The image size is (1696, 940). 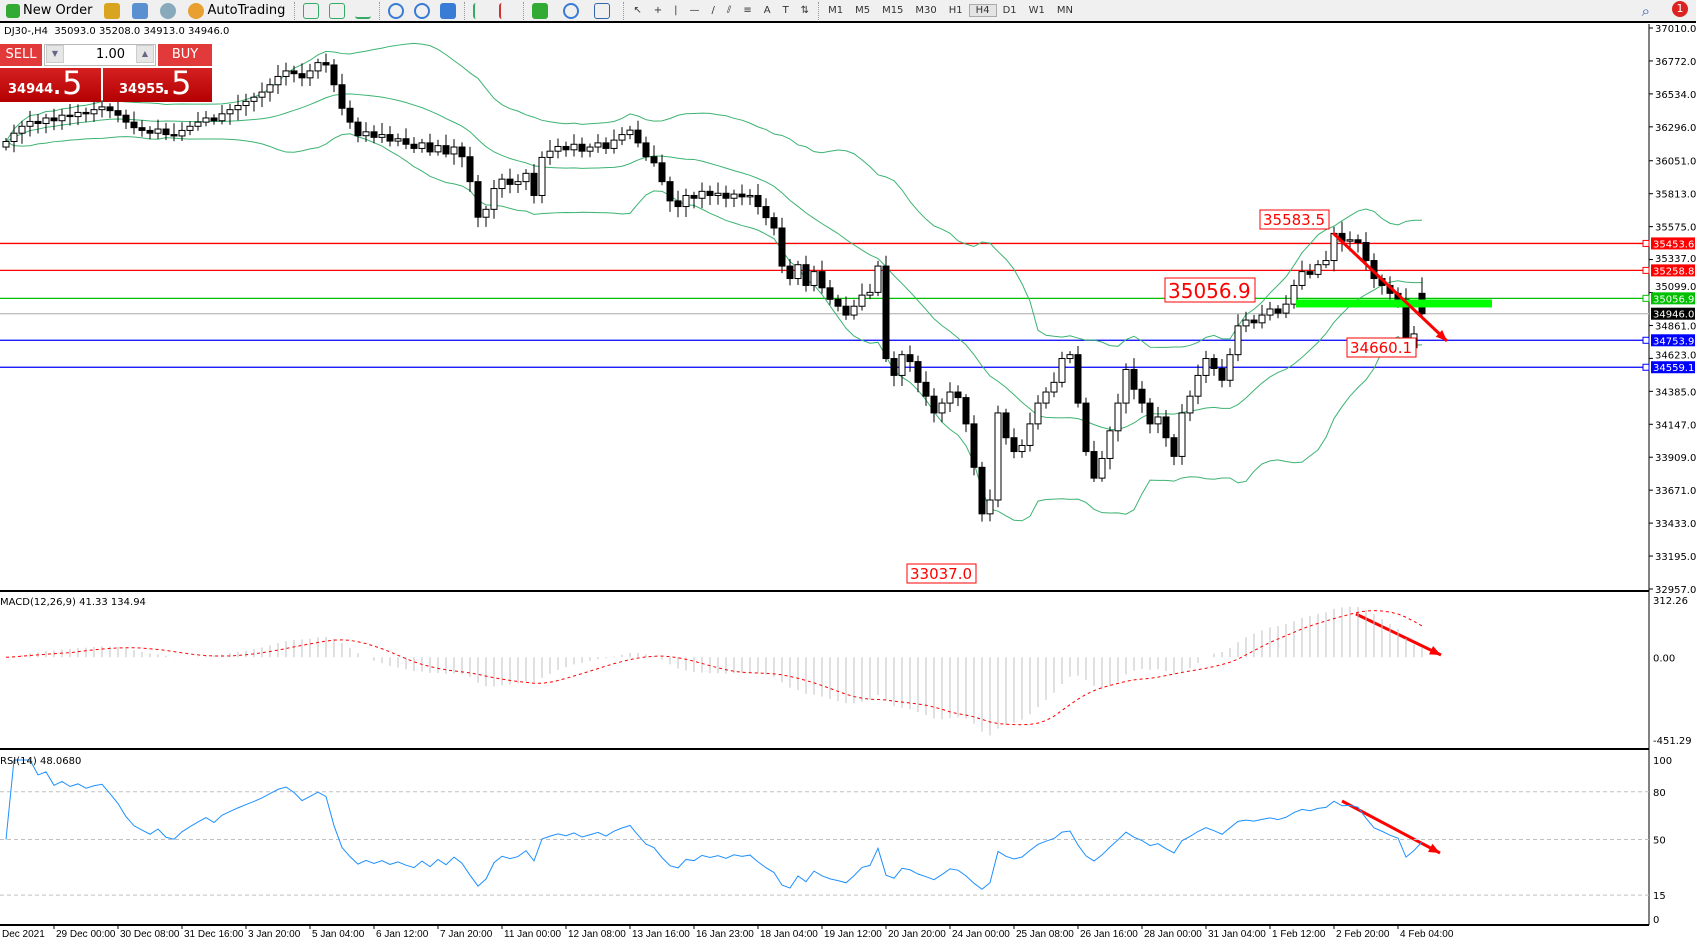 What do you see at coordinates (246, 10) in the screenshot?
I see `autotrading-label: AutoTrading` at bounding box center [246, 10].